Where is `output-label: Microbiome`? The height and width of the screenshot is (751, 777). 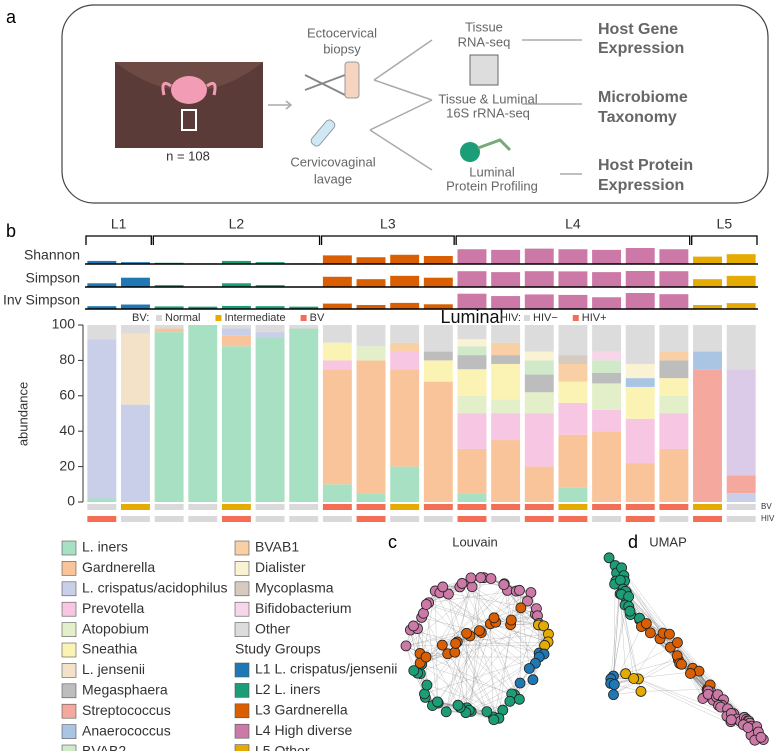 output-label: Microbiome is located at coordinates (643, 97).